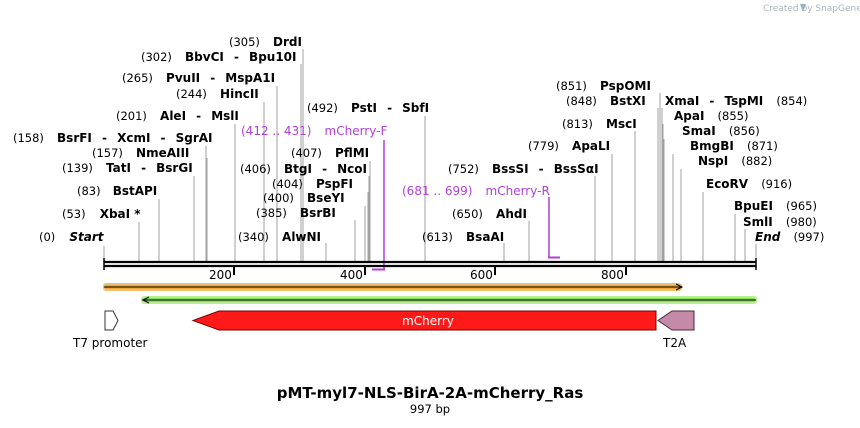 The image size is (860, 428). I want to click on axis-tick-600: 600, so click(481, 275).